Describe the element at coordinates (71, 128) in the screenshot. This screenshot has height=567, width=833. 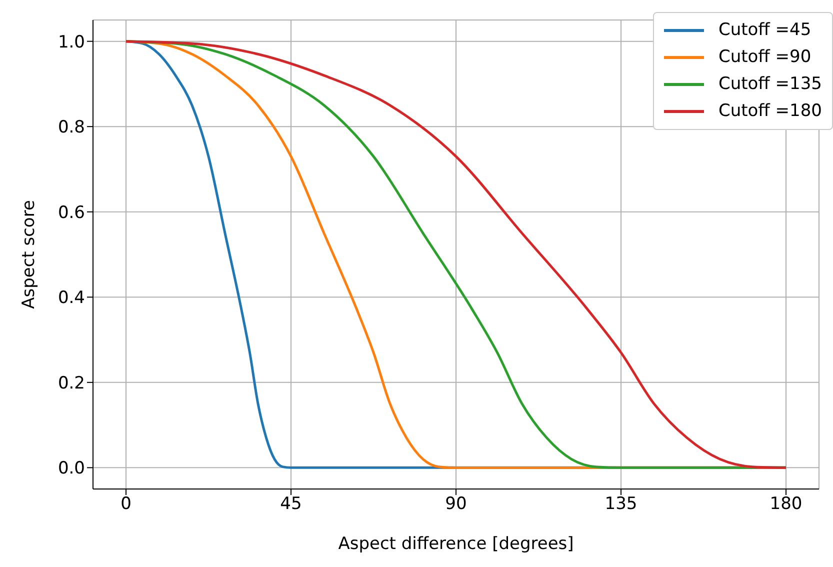
I see `y-tick-label: 0.8` at that location.